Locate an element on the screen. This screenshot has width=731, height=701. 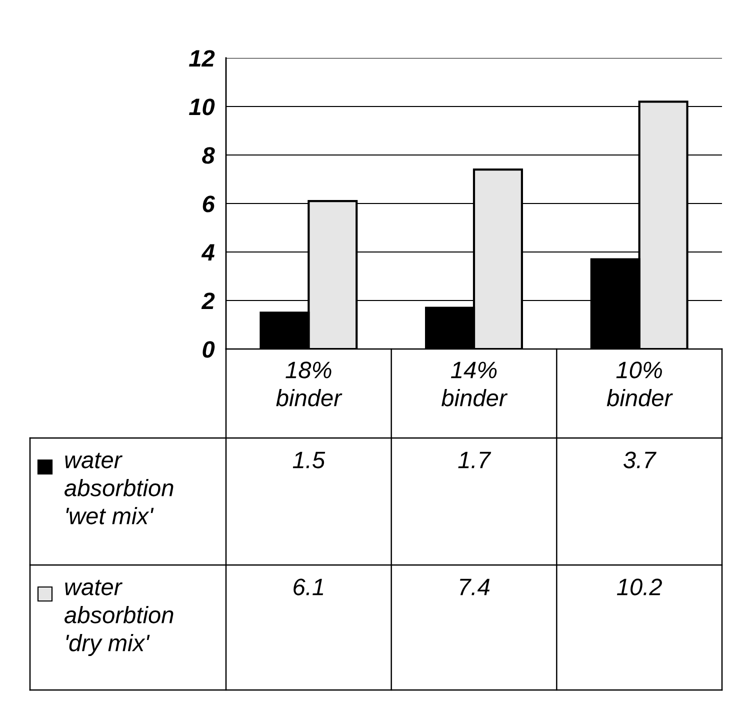
y-tick-label: 8 is located at coordinates (208, 155).